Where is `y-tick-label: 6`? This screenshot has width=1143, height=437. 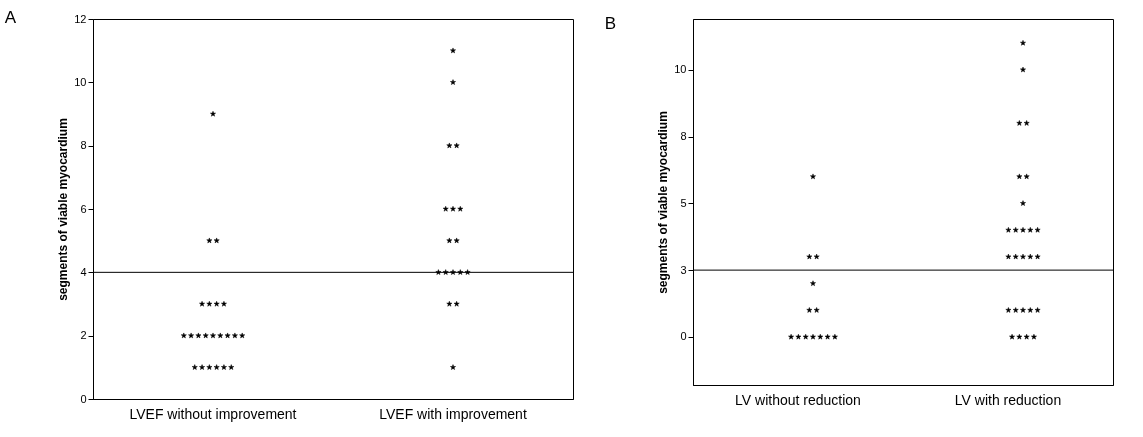
y-tick-label: 6 is located at coordinates (83, 208).